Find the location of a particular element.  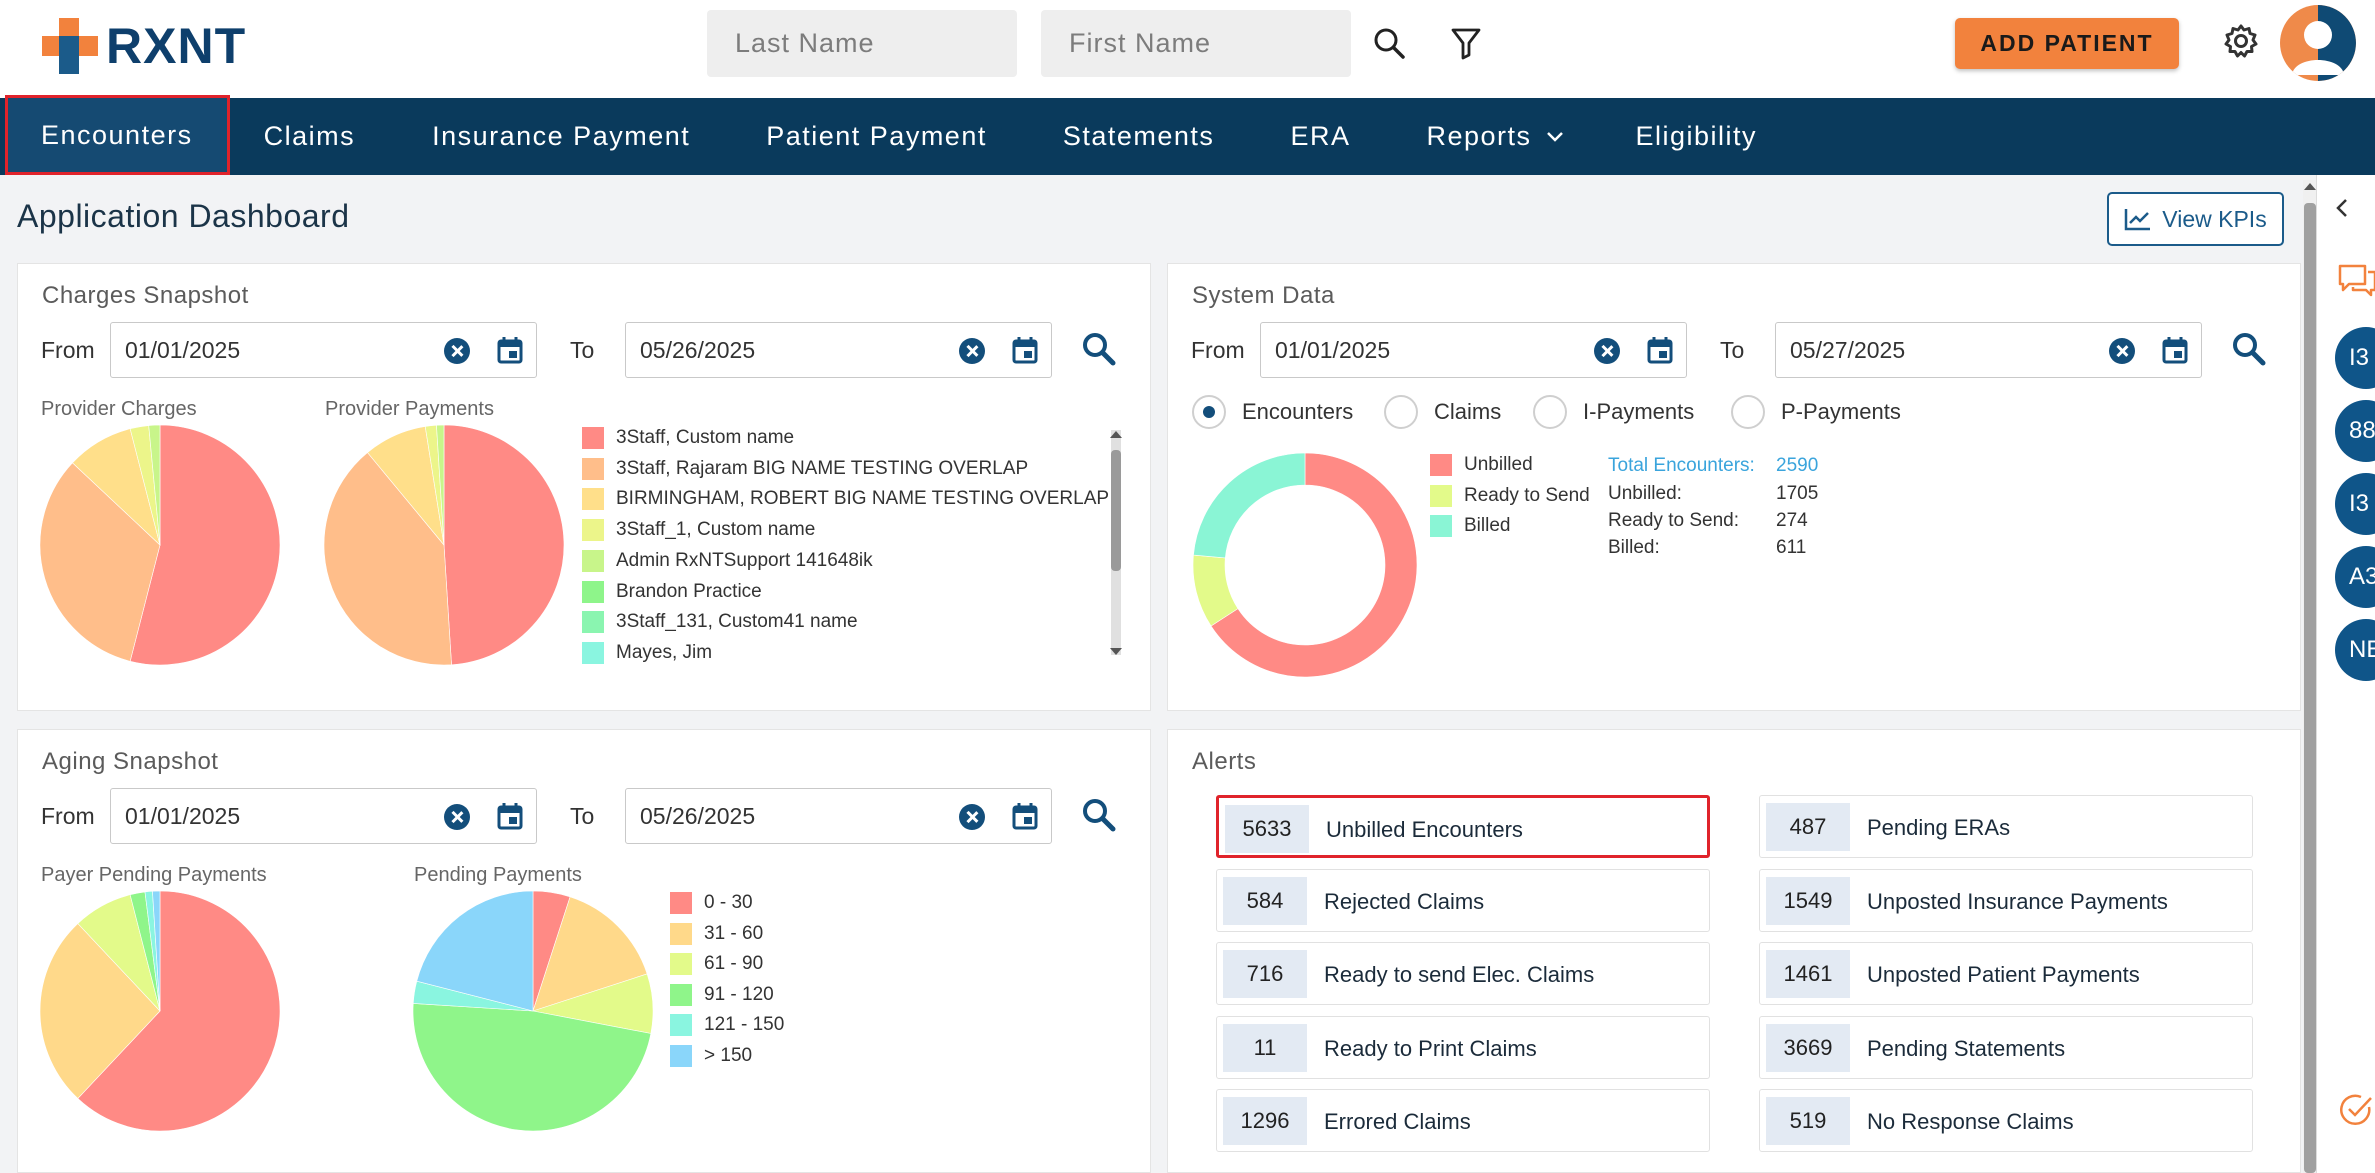

rail-user-bubble: 88 is located at coordinates (2355, 431).